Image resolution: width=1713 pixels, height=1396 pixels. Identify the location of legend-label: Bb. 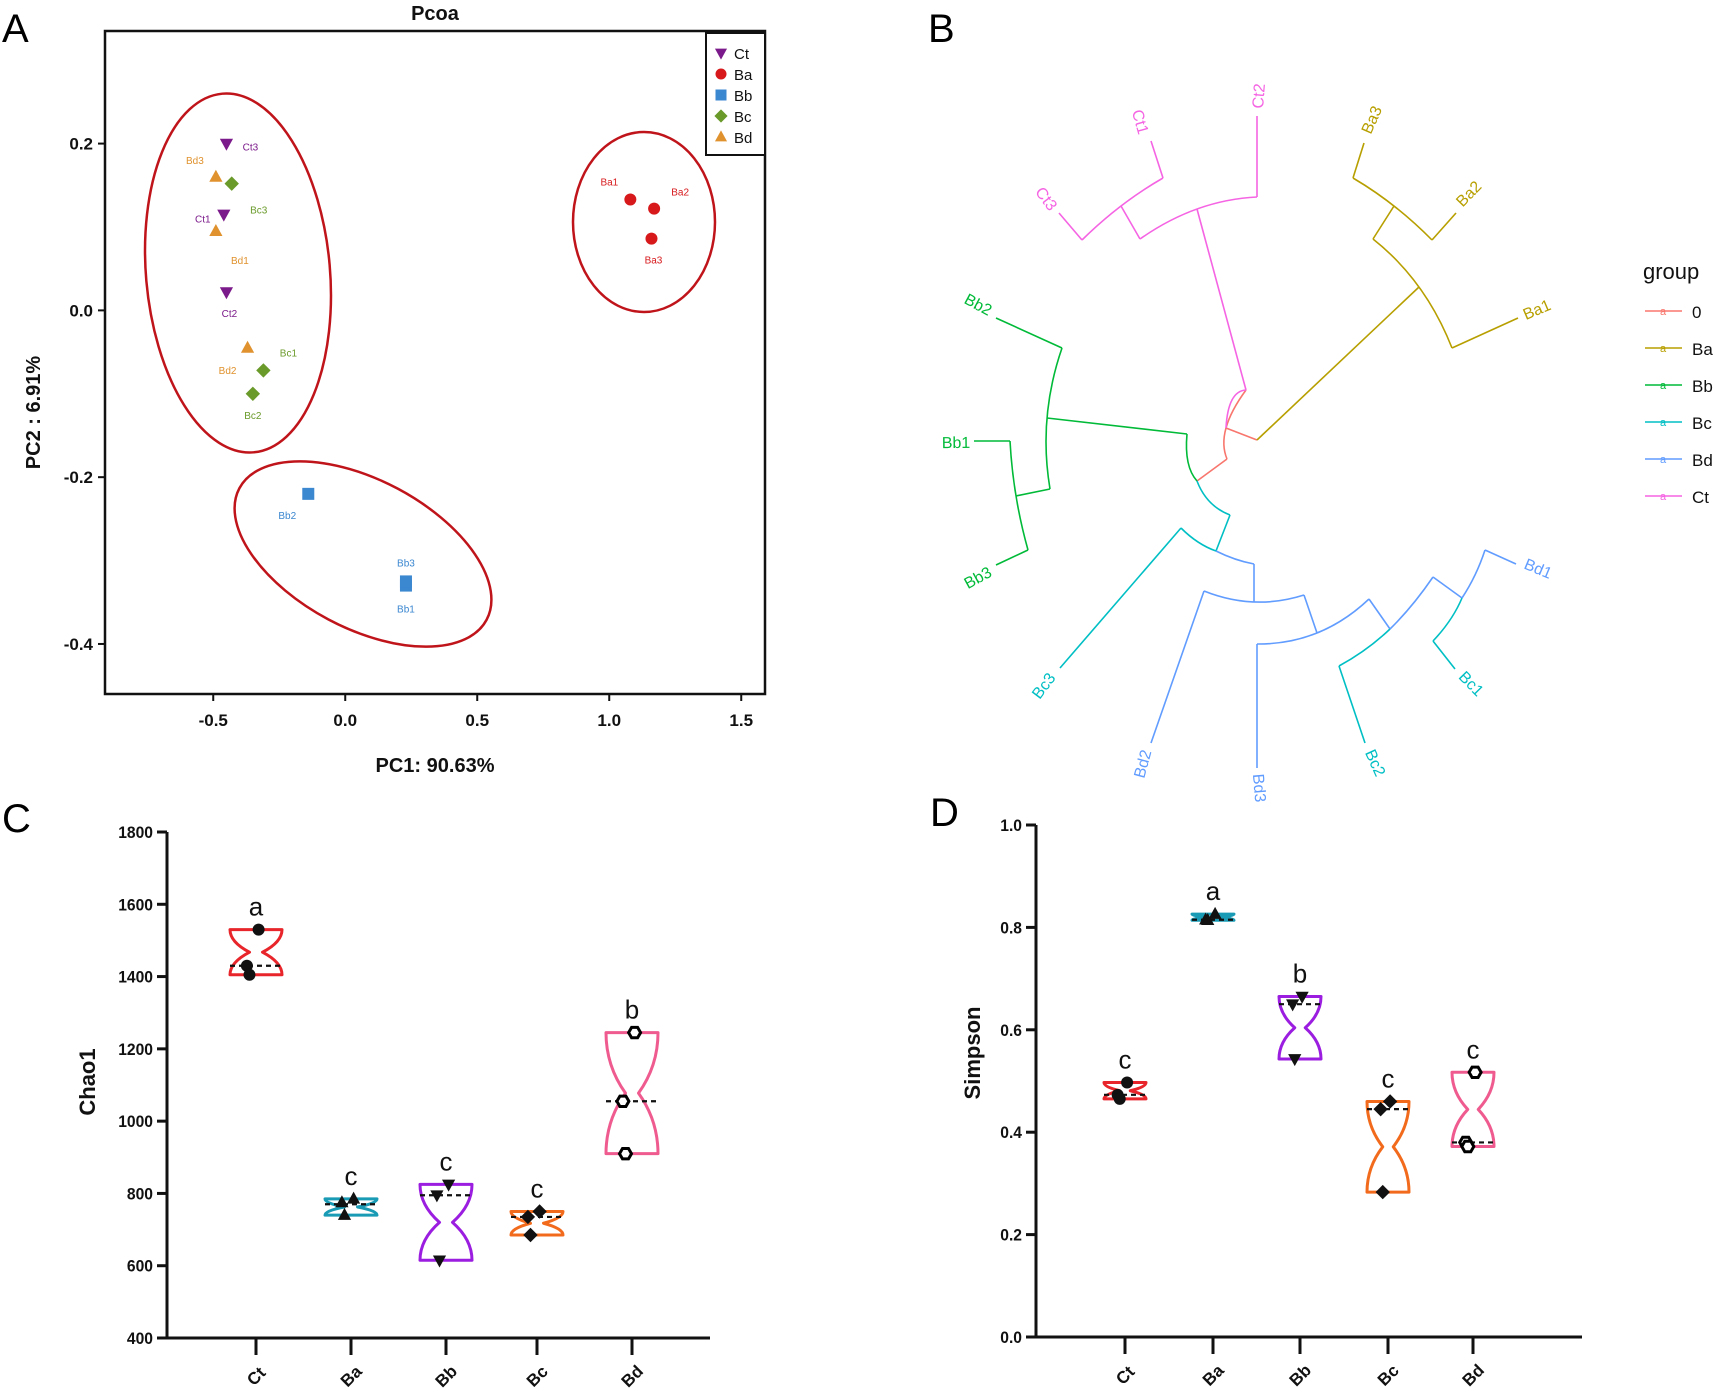
(743, 96).